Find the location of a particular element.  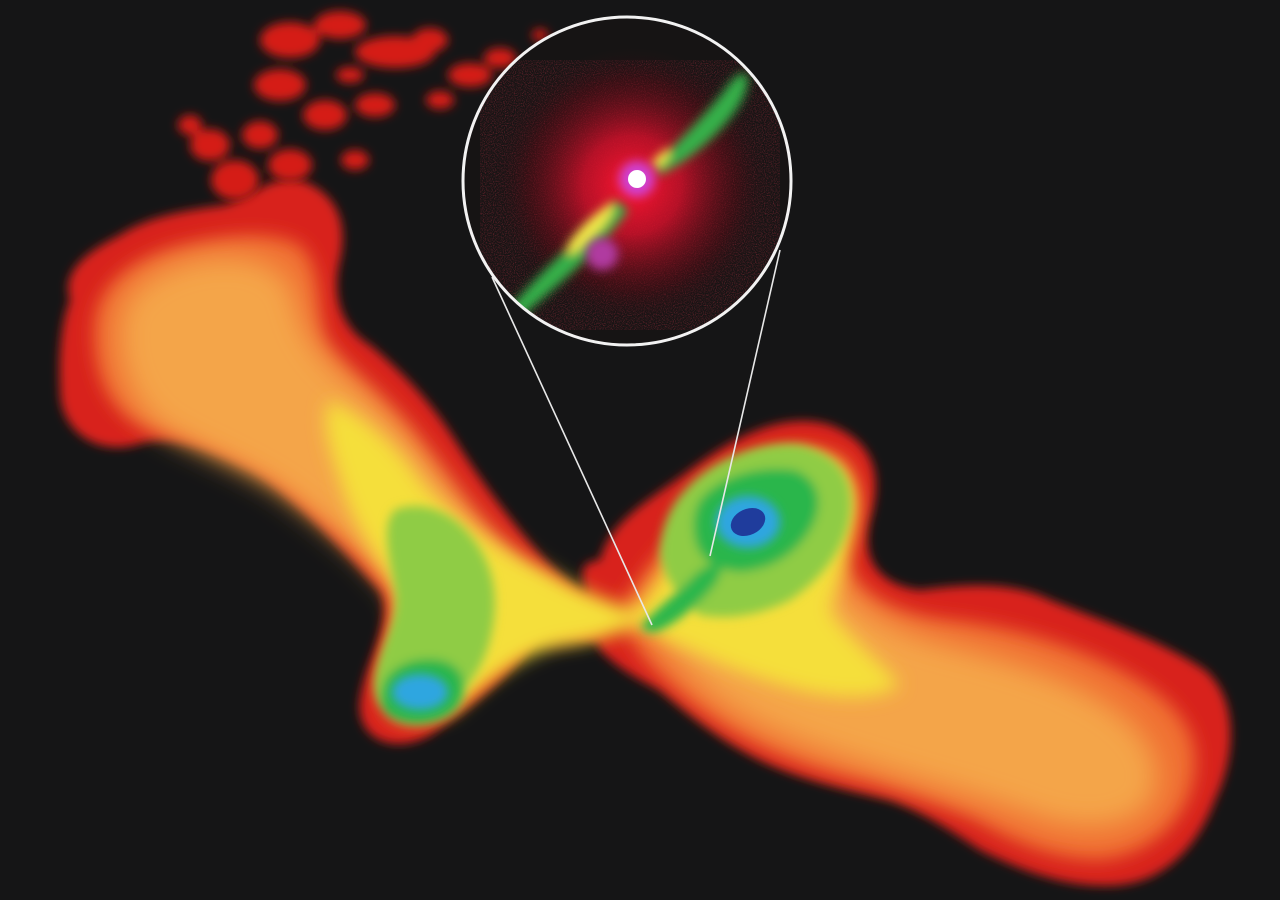

ne-hotspot-core is located at coordinates (748, 522).